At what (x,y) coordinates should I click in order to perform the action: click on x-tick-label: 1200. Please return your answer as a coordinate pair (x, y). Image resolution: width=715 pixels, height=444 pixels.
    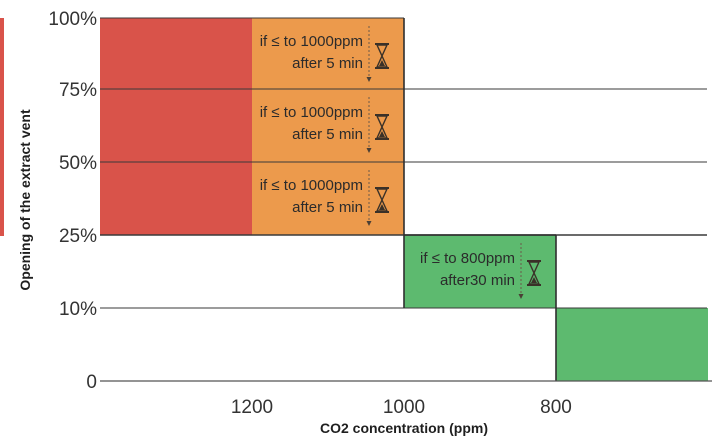
    Looking at the image, I should click on (252, 407).